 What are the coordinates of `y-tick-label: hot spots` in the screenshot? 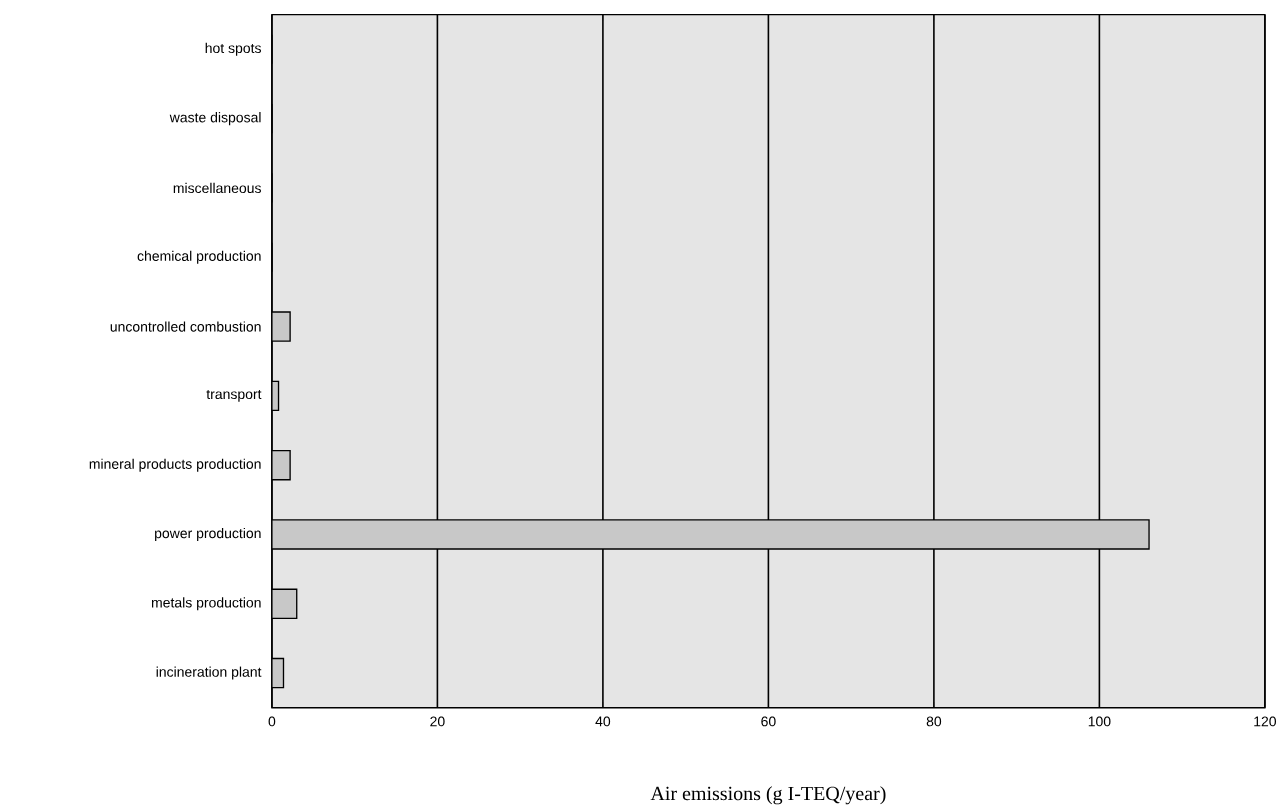 It's located at (233, 49).